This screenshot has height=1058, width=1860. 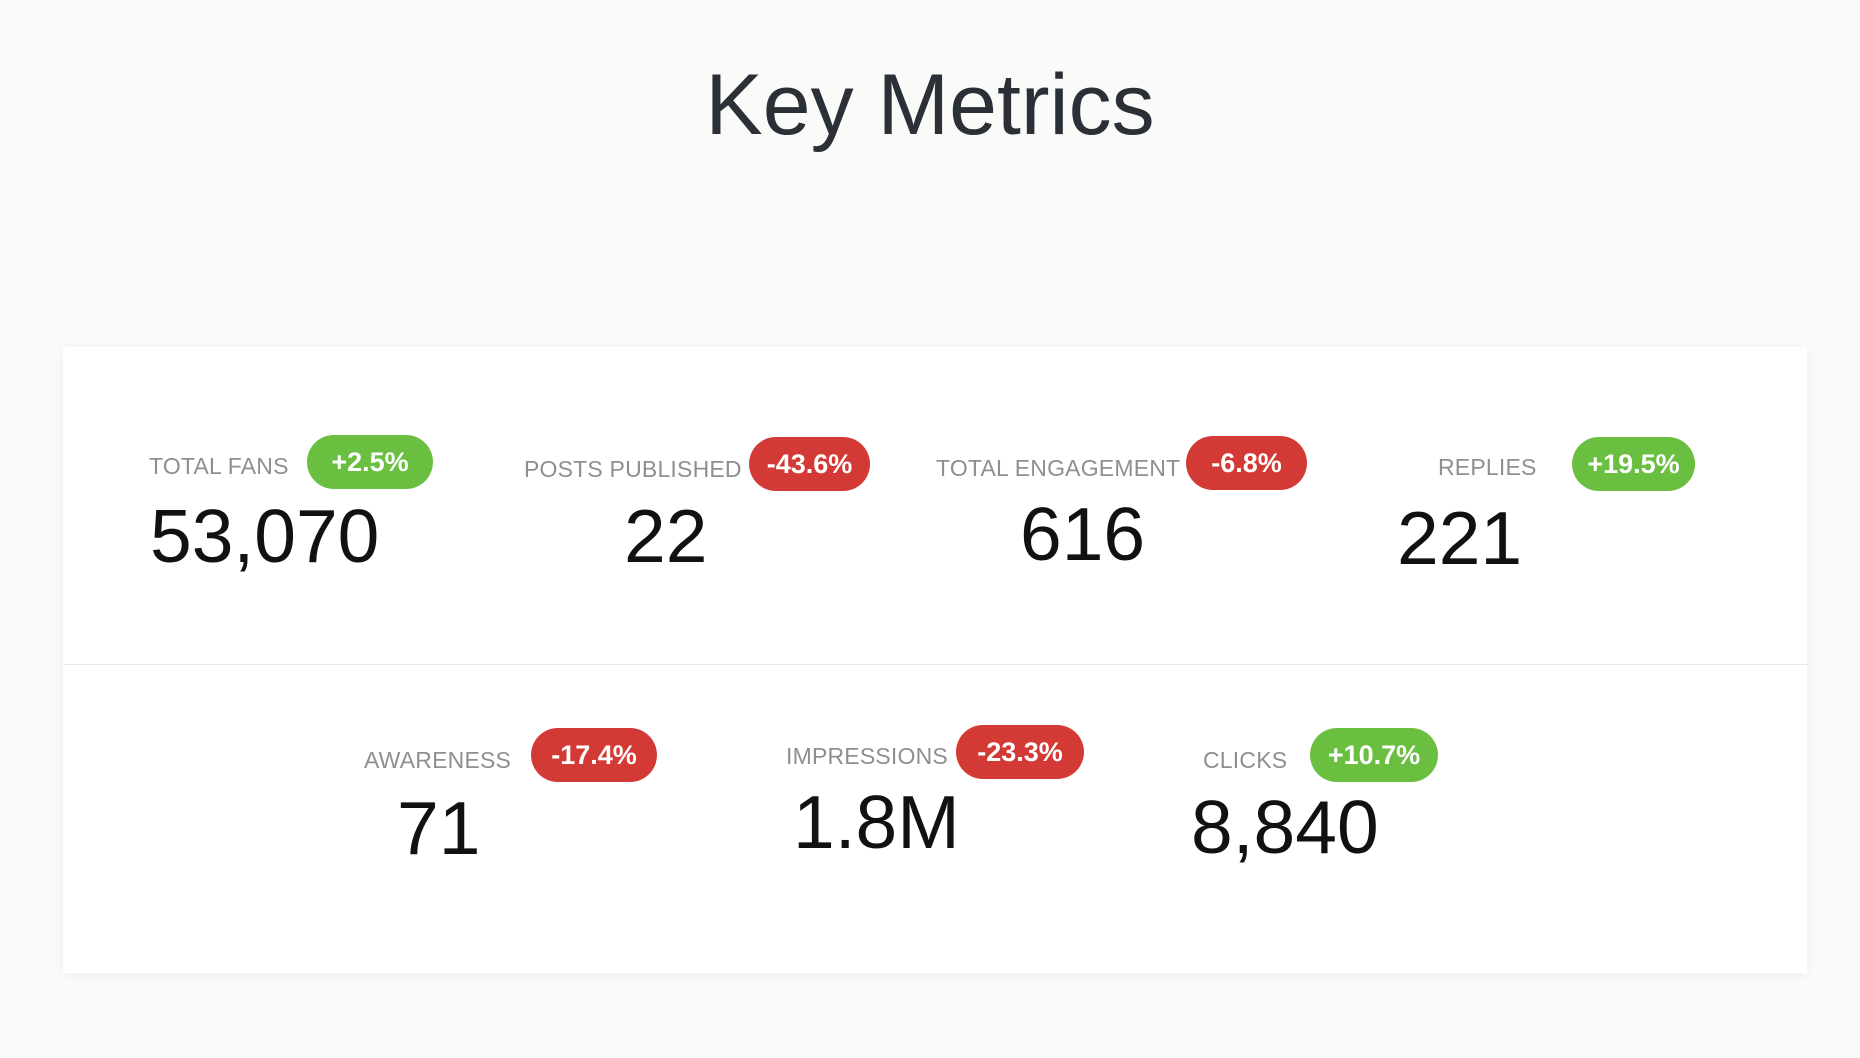 I want to click on row-divider, so click(x=935, y=664).